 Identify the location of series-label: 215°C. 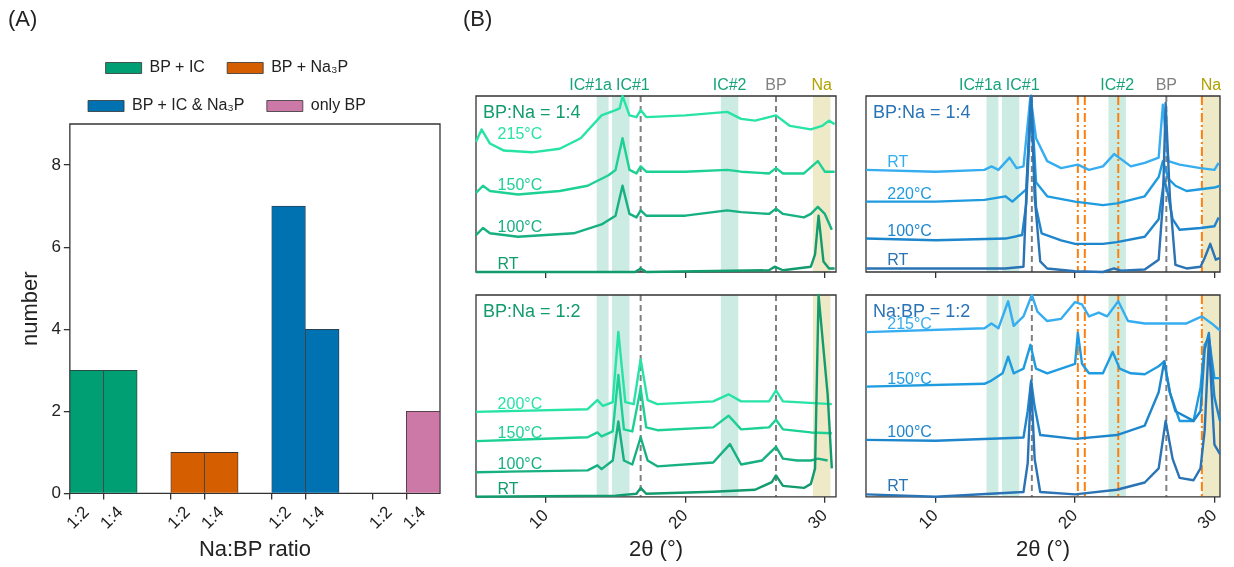
(520, 133).